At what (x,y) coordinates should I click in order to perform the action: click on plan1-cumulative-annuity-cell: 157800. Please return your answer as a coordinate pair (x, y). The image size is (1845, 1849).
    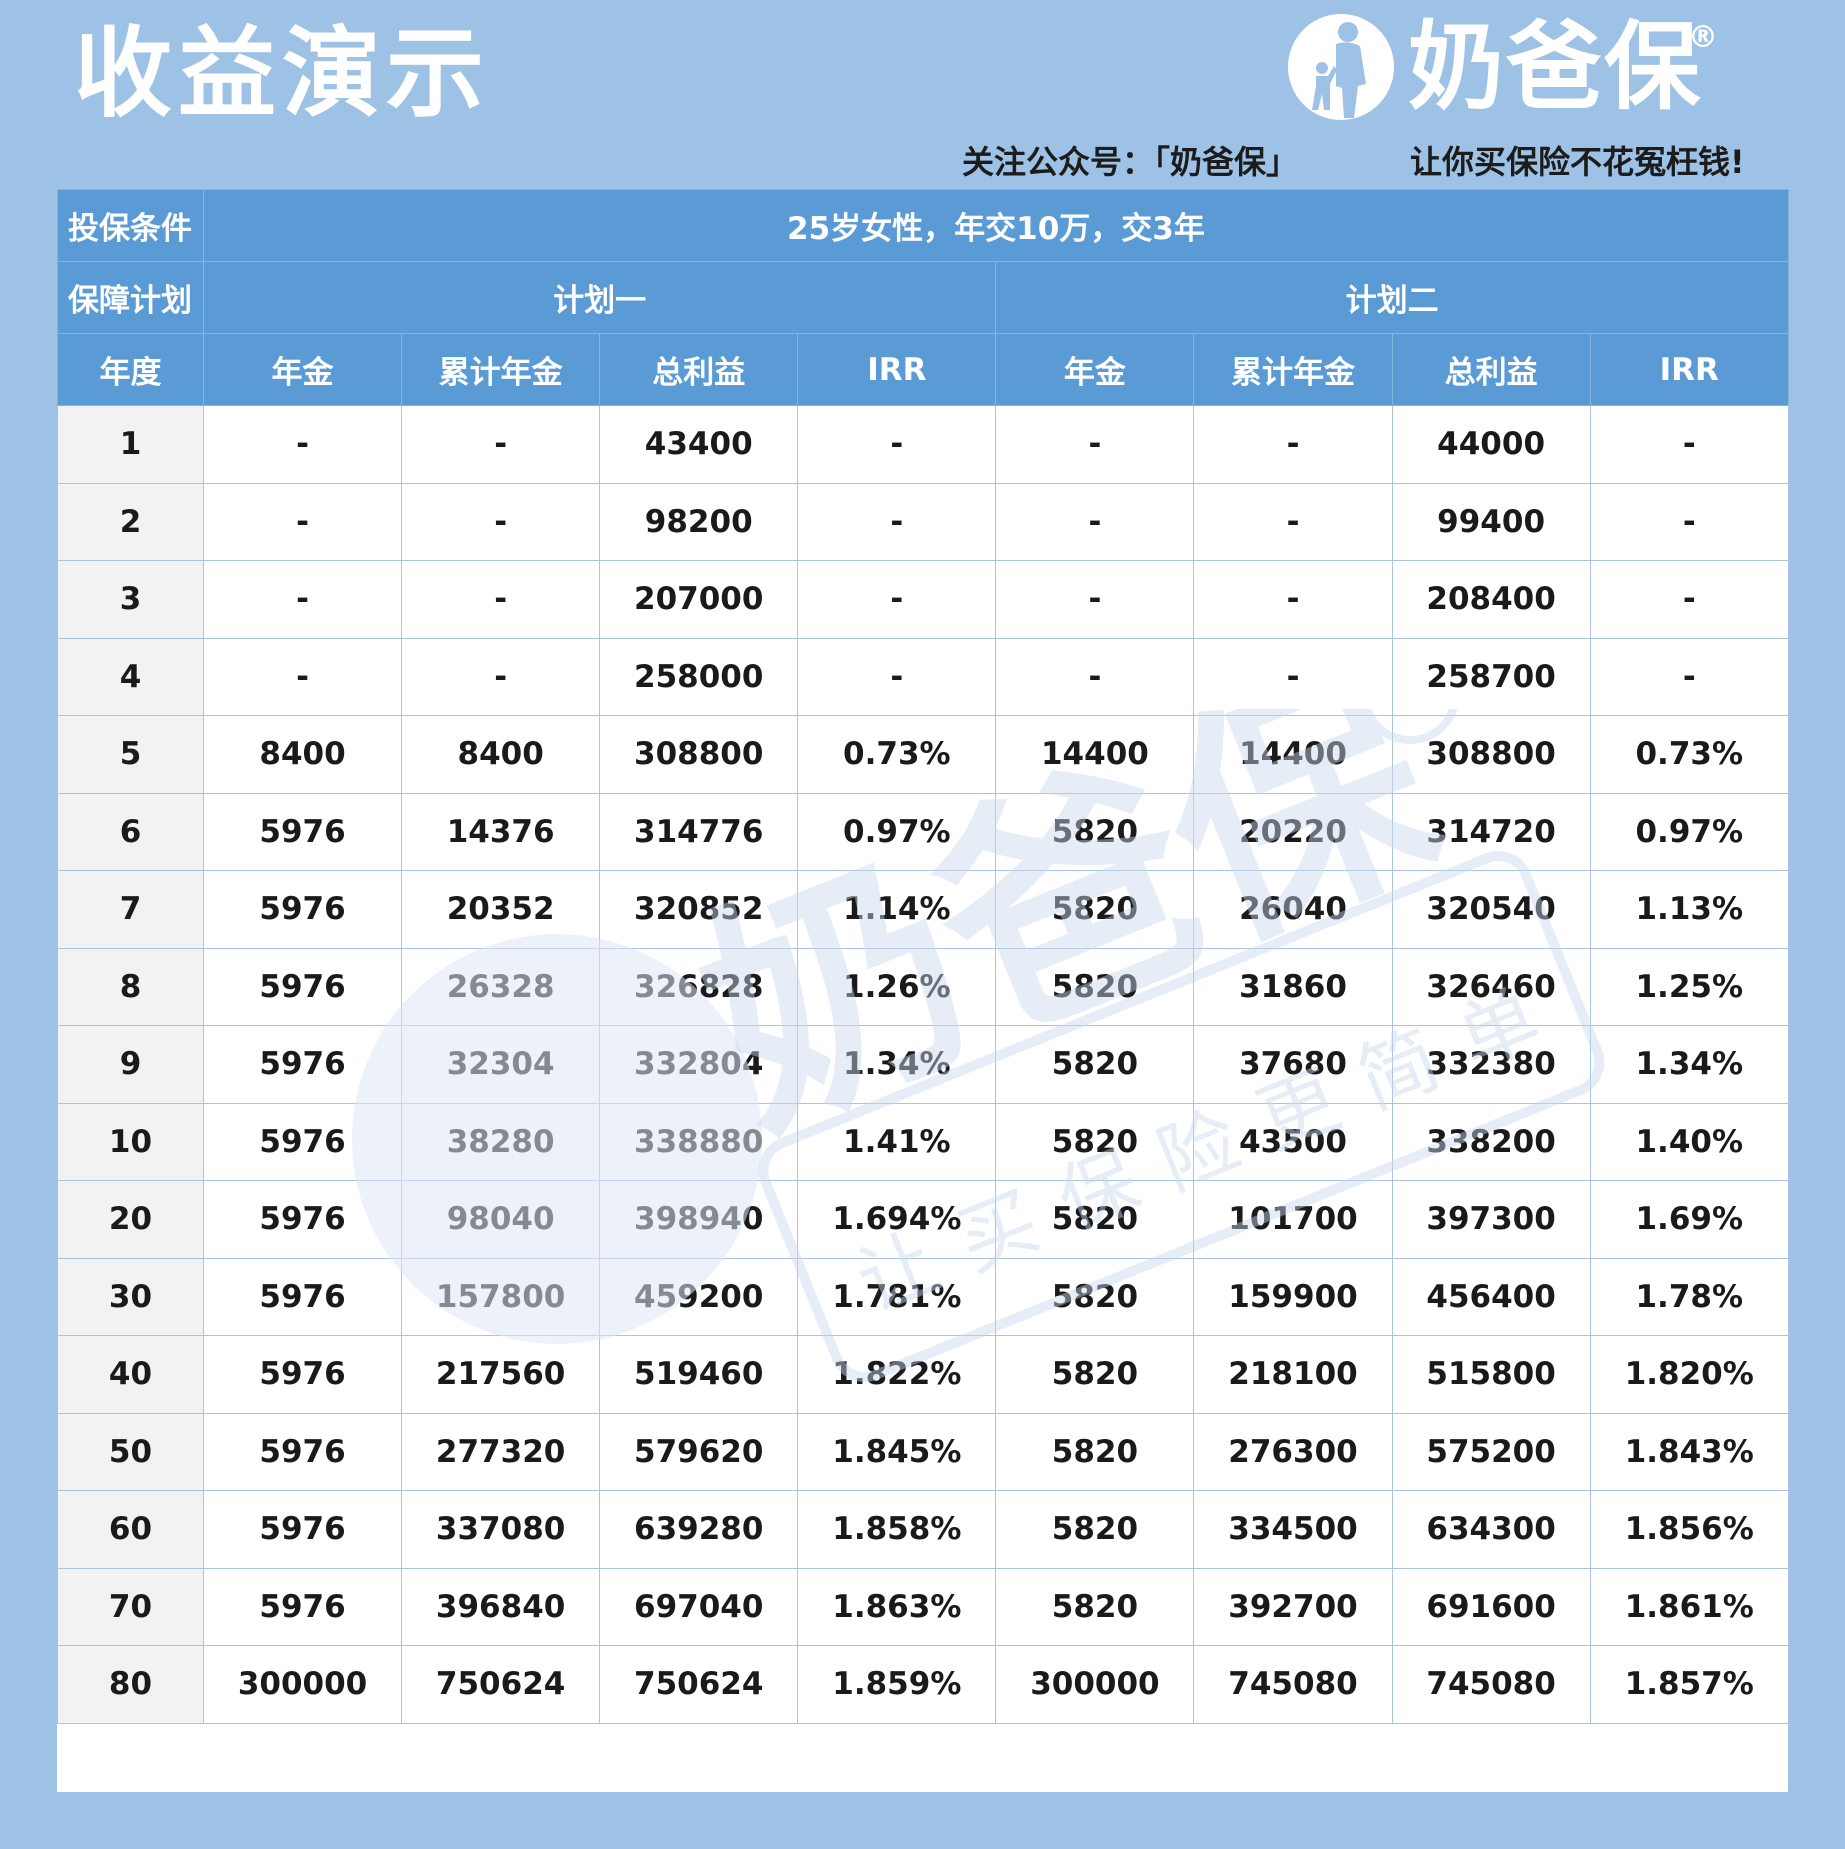
    Looking at the image, I should click on (501, 1296).